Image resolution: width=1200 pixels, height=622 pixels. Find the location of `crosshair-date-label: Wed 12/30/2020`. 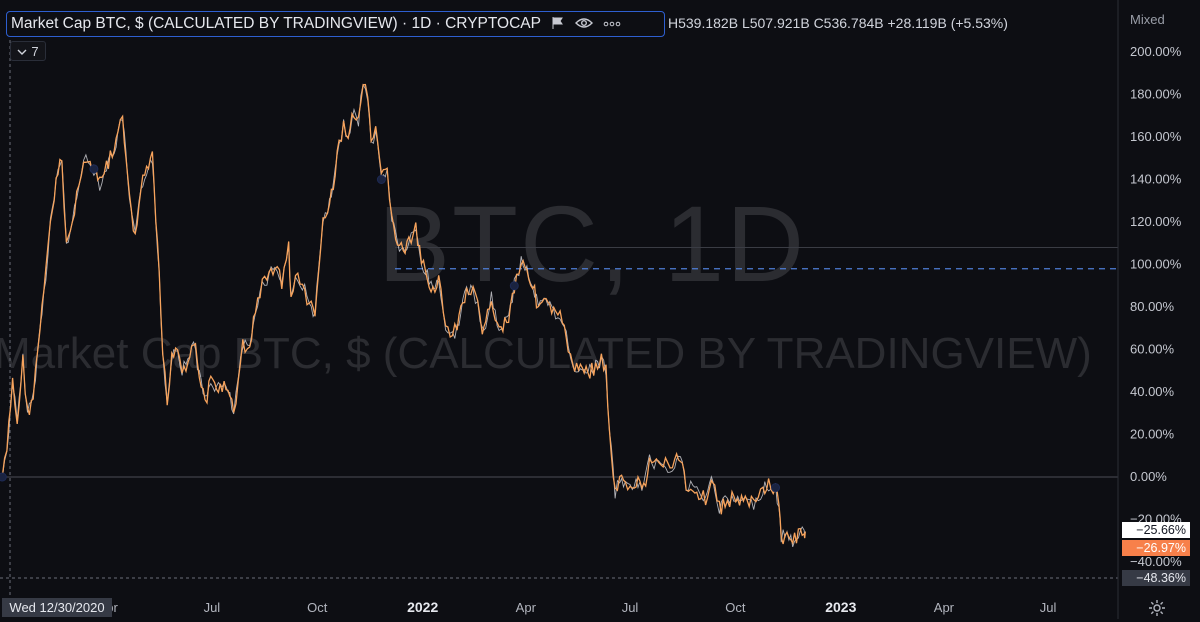

crosshair-date-label: Wed 12/30/2020 is located at coordinates (57, 607).